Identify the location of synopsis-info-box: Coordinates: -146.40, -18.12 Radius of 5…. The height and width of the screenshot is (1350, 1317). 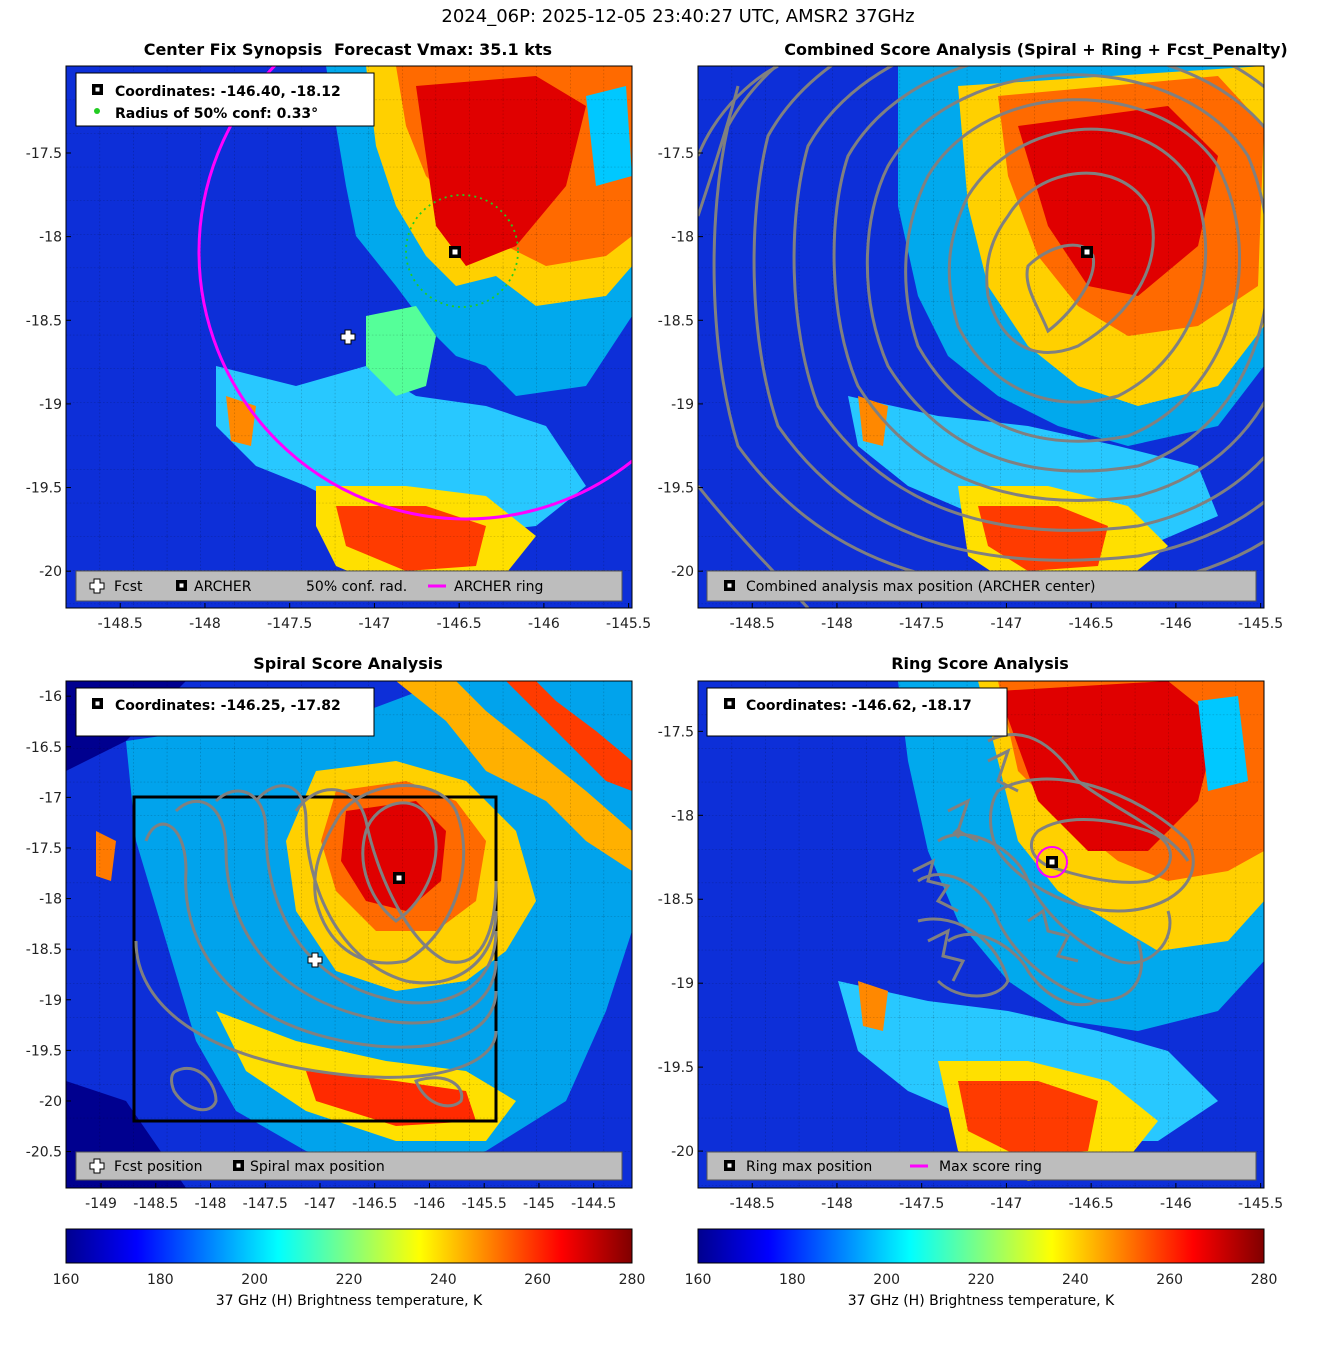
(225, 99).